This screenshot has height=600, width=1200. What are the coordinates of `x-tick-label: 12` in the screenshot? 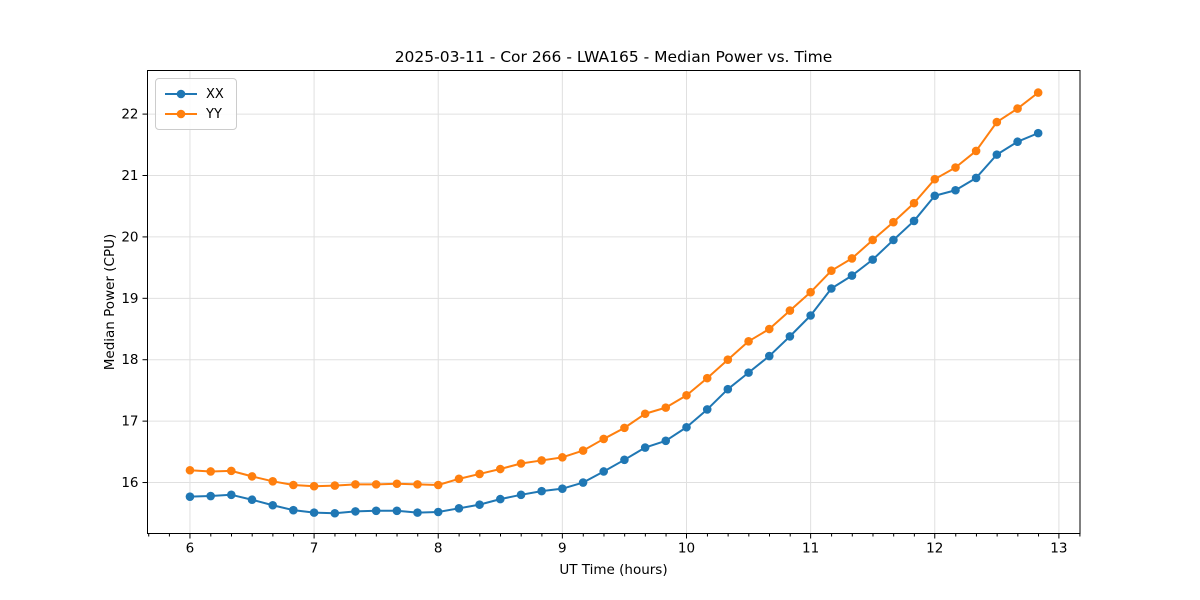 It's located at (934, 549).